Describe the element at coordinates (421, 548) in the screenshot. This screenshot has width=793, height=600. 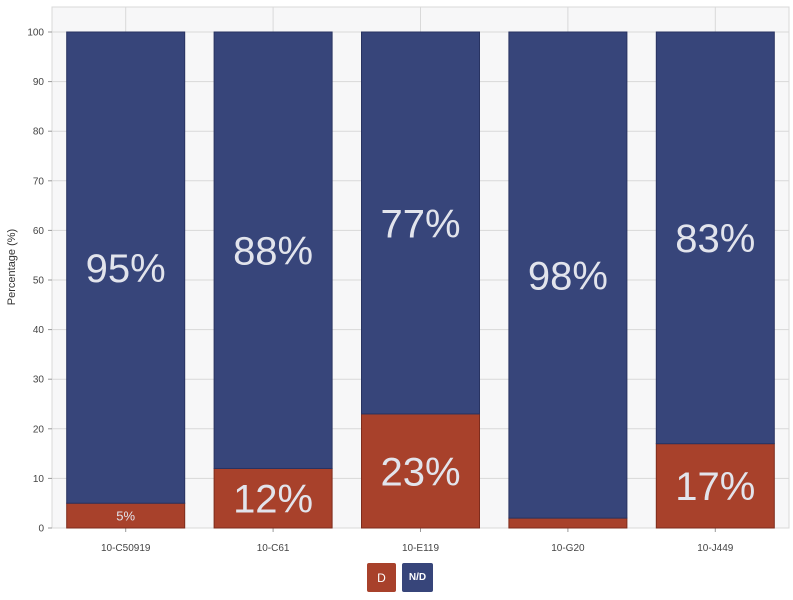
I see `x-tick-label: 10-E119` at that location.